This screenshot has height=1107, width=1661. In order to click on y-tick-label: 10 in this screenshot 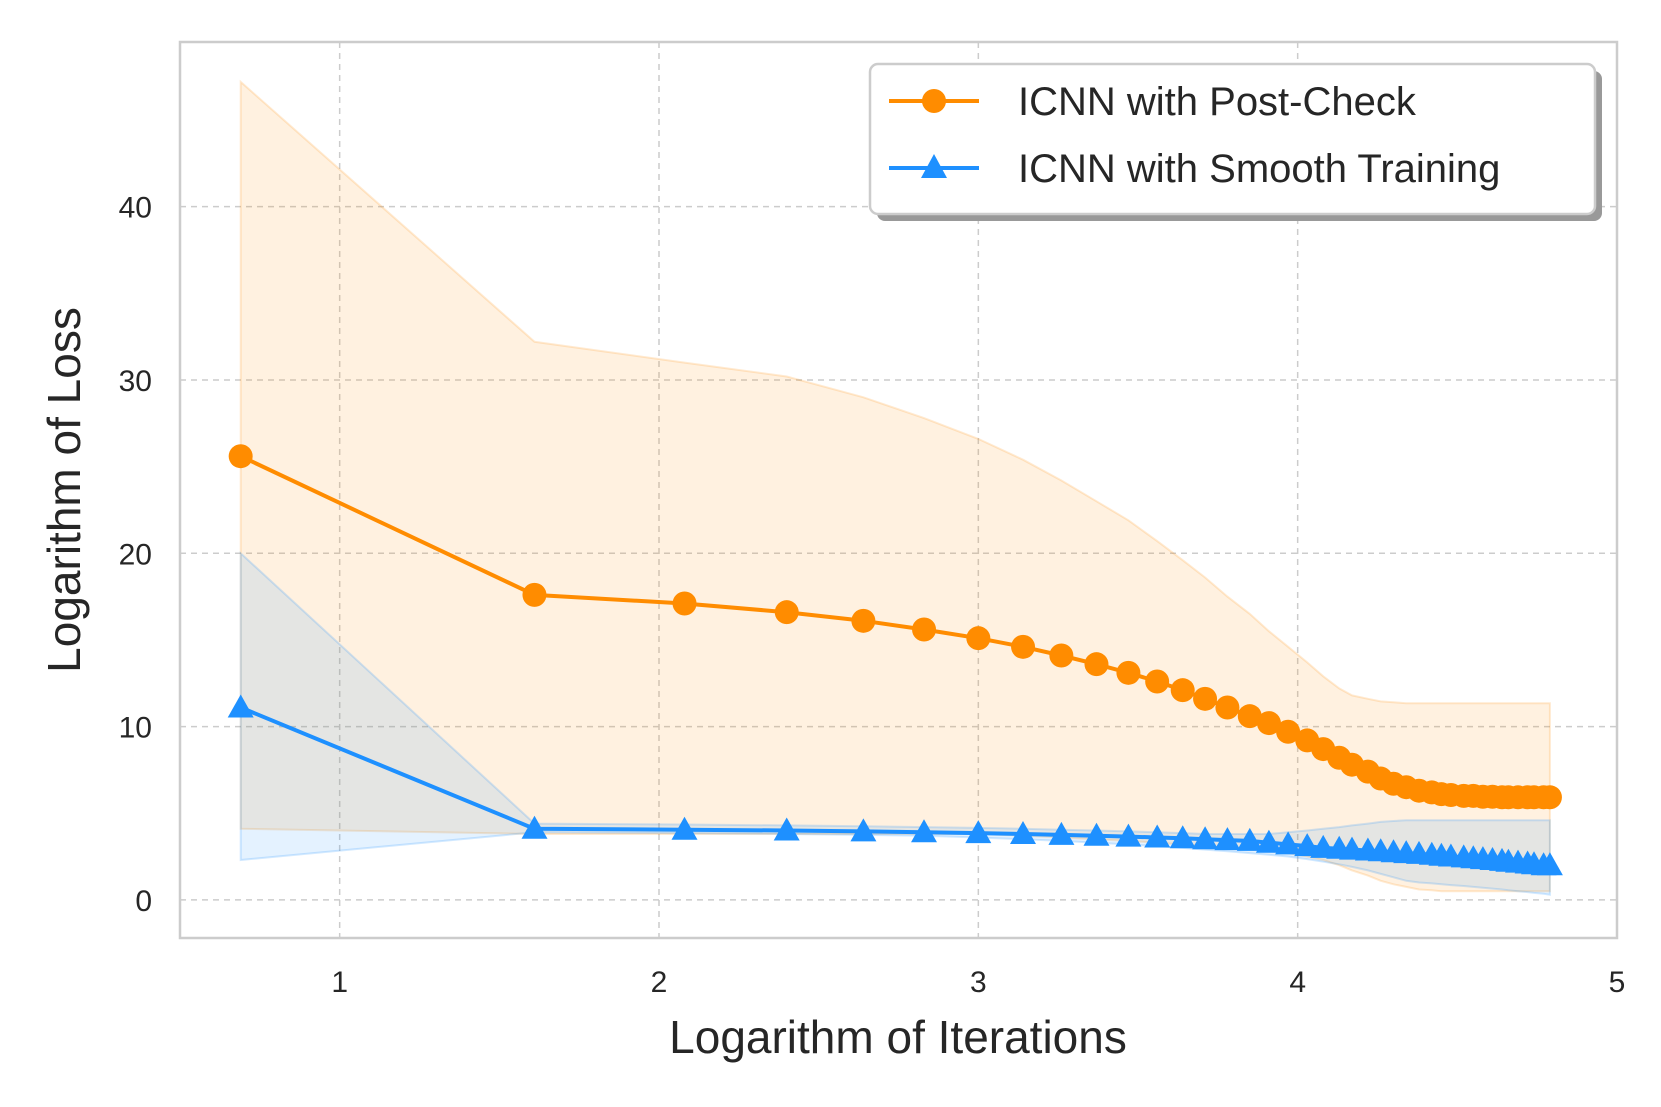, I will do `click(135, 728)`.